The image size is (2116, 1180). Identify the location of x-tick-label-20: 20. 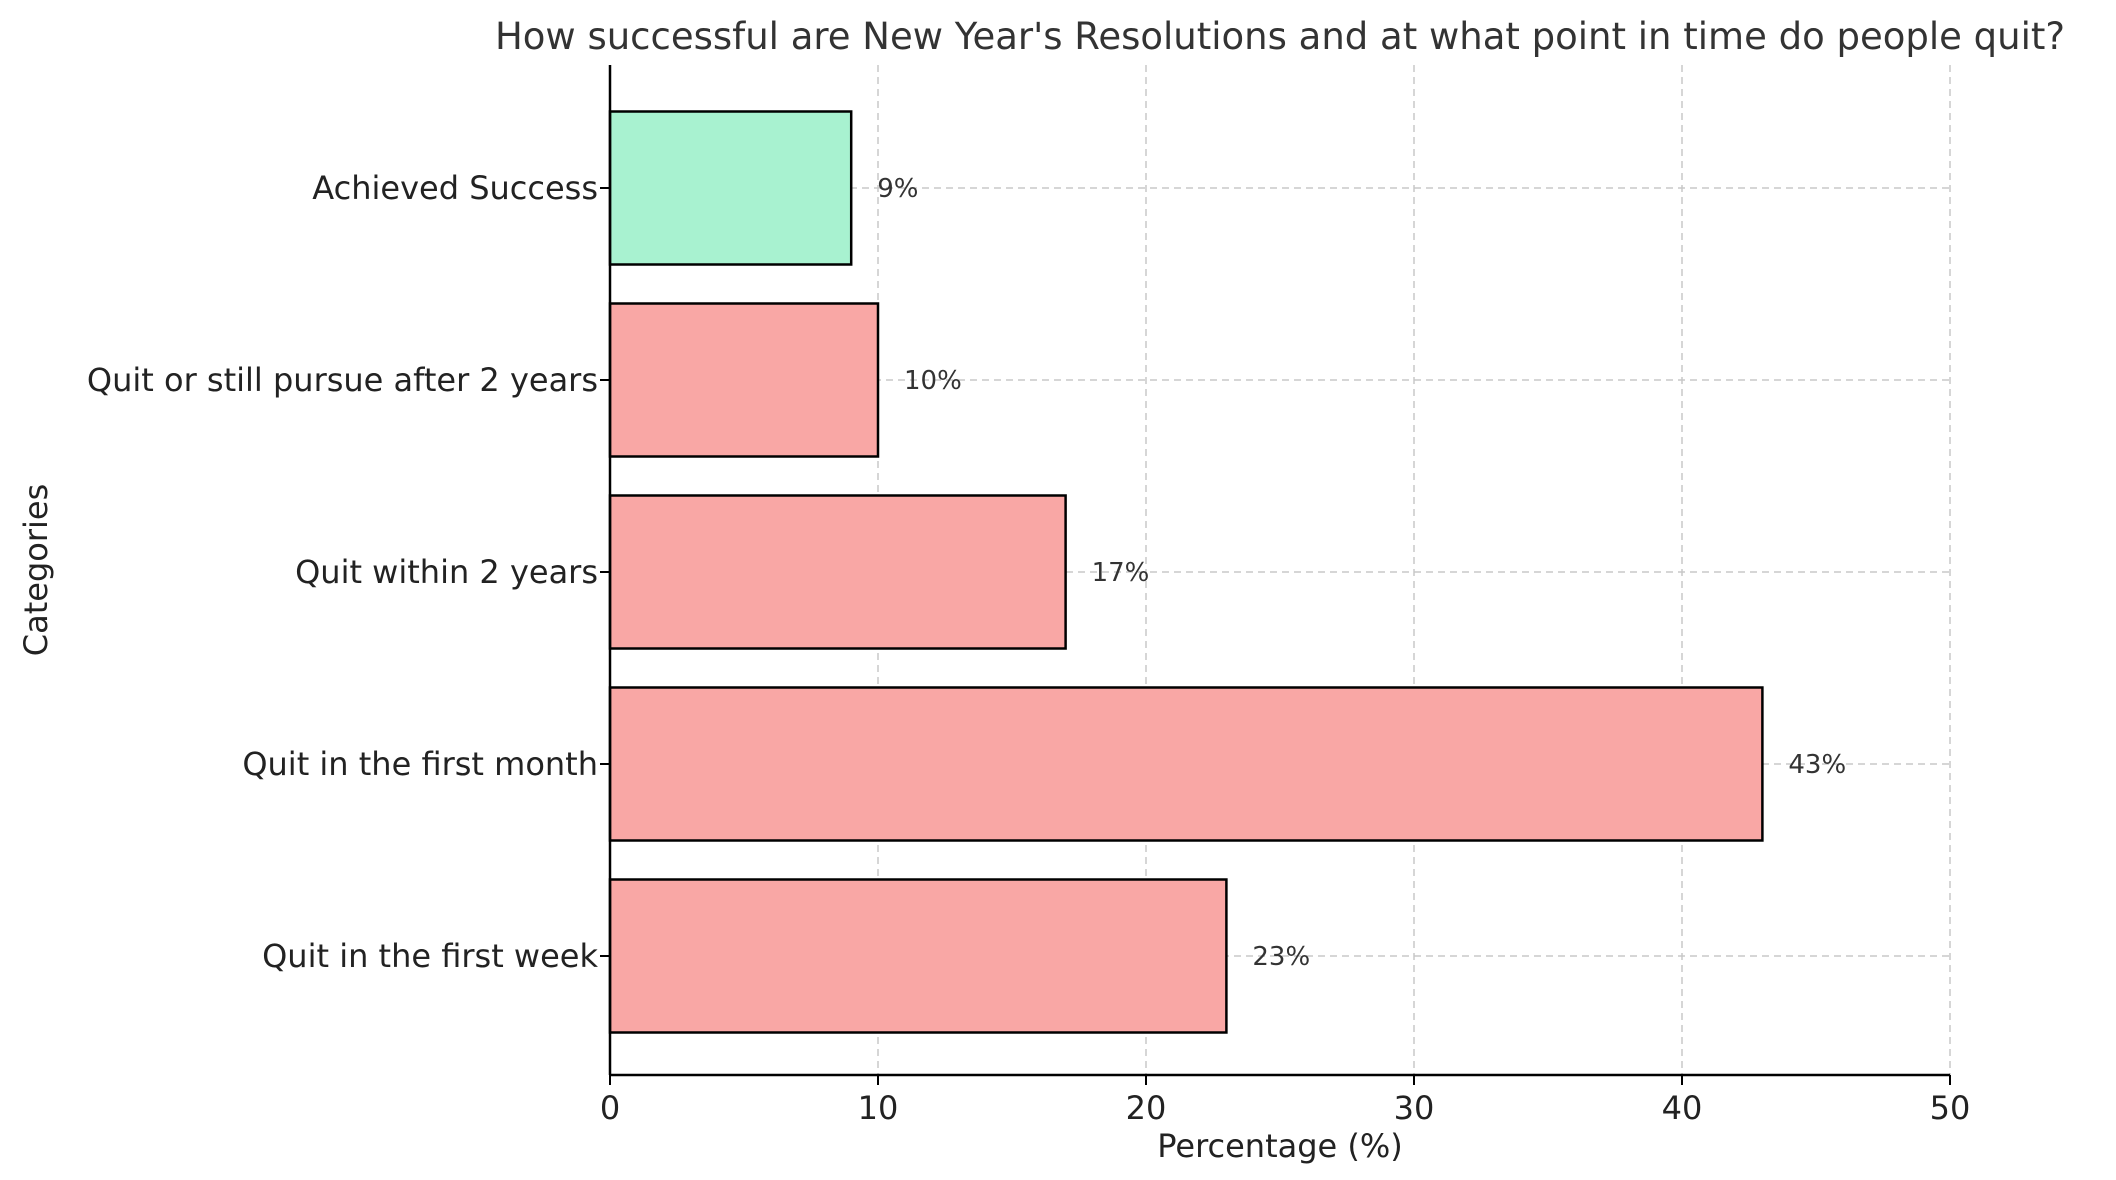
(1146, 1108).